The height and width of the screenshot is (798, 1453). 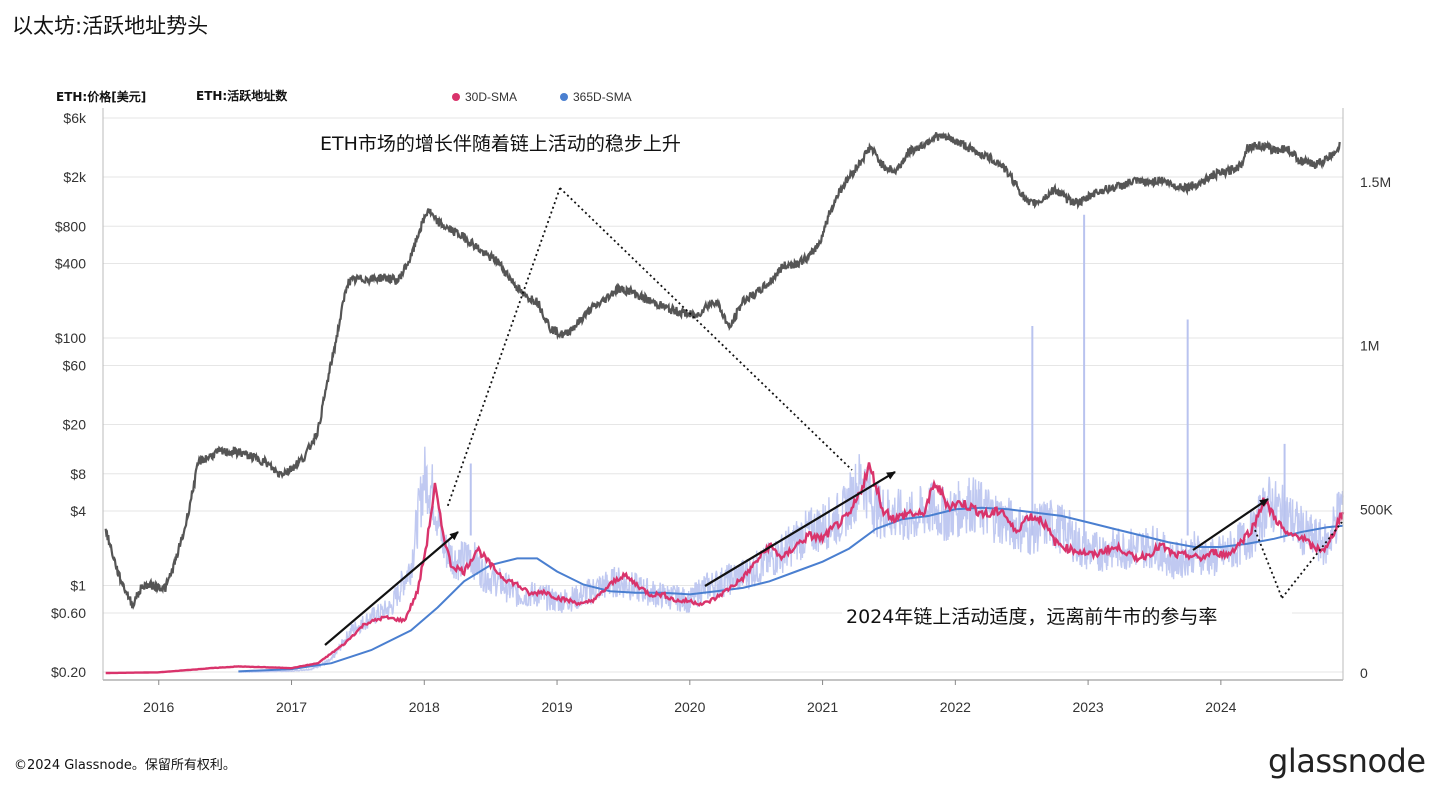 What do you see at coordinates (1220, 707) in the screenshot?
I see `x-tick-label: 2024` at bounding box center [1220, 707].